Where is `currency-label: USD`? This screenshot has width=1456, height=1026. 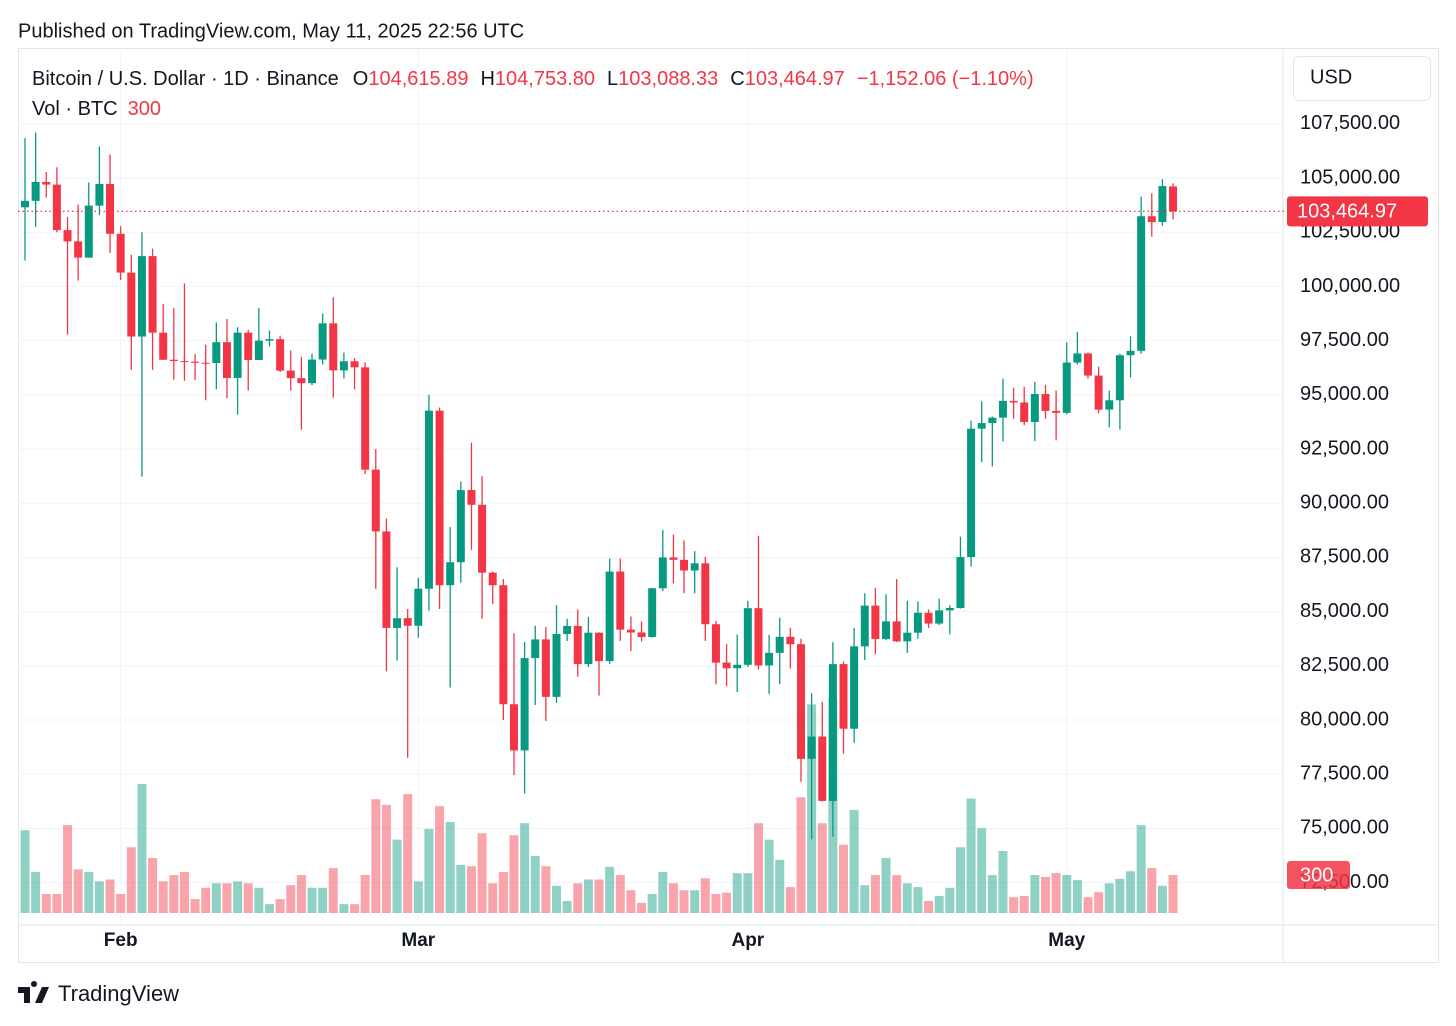
currency-label: USD is located at coordinates (1331, 77).